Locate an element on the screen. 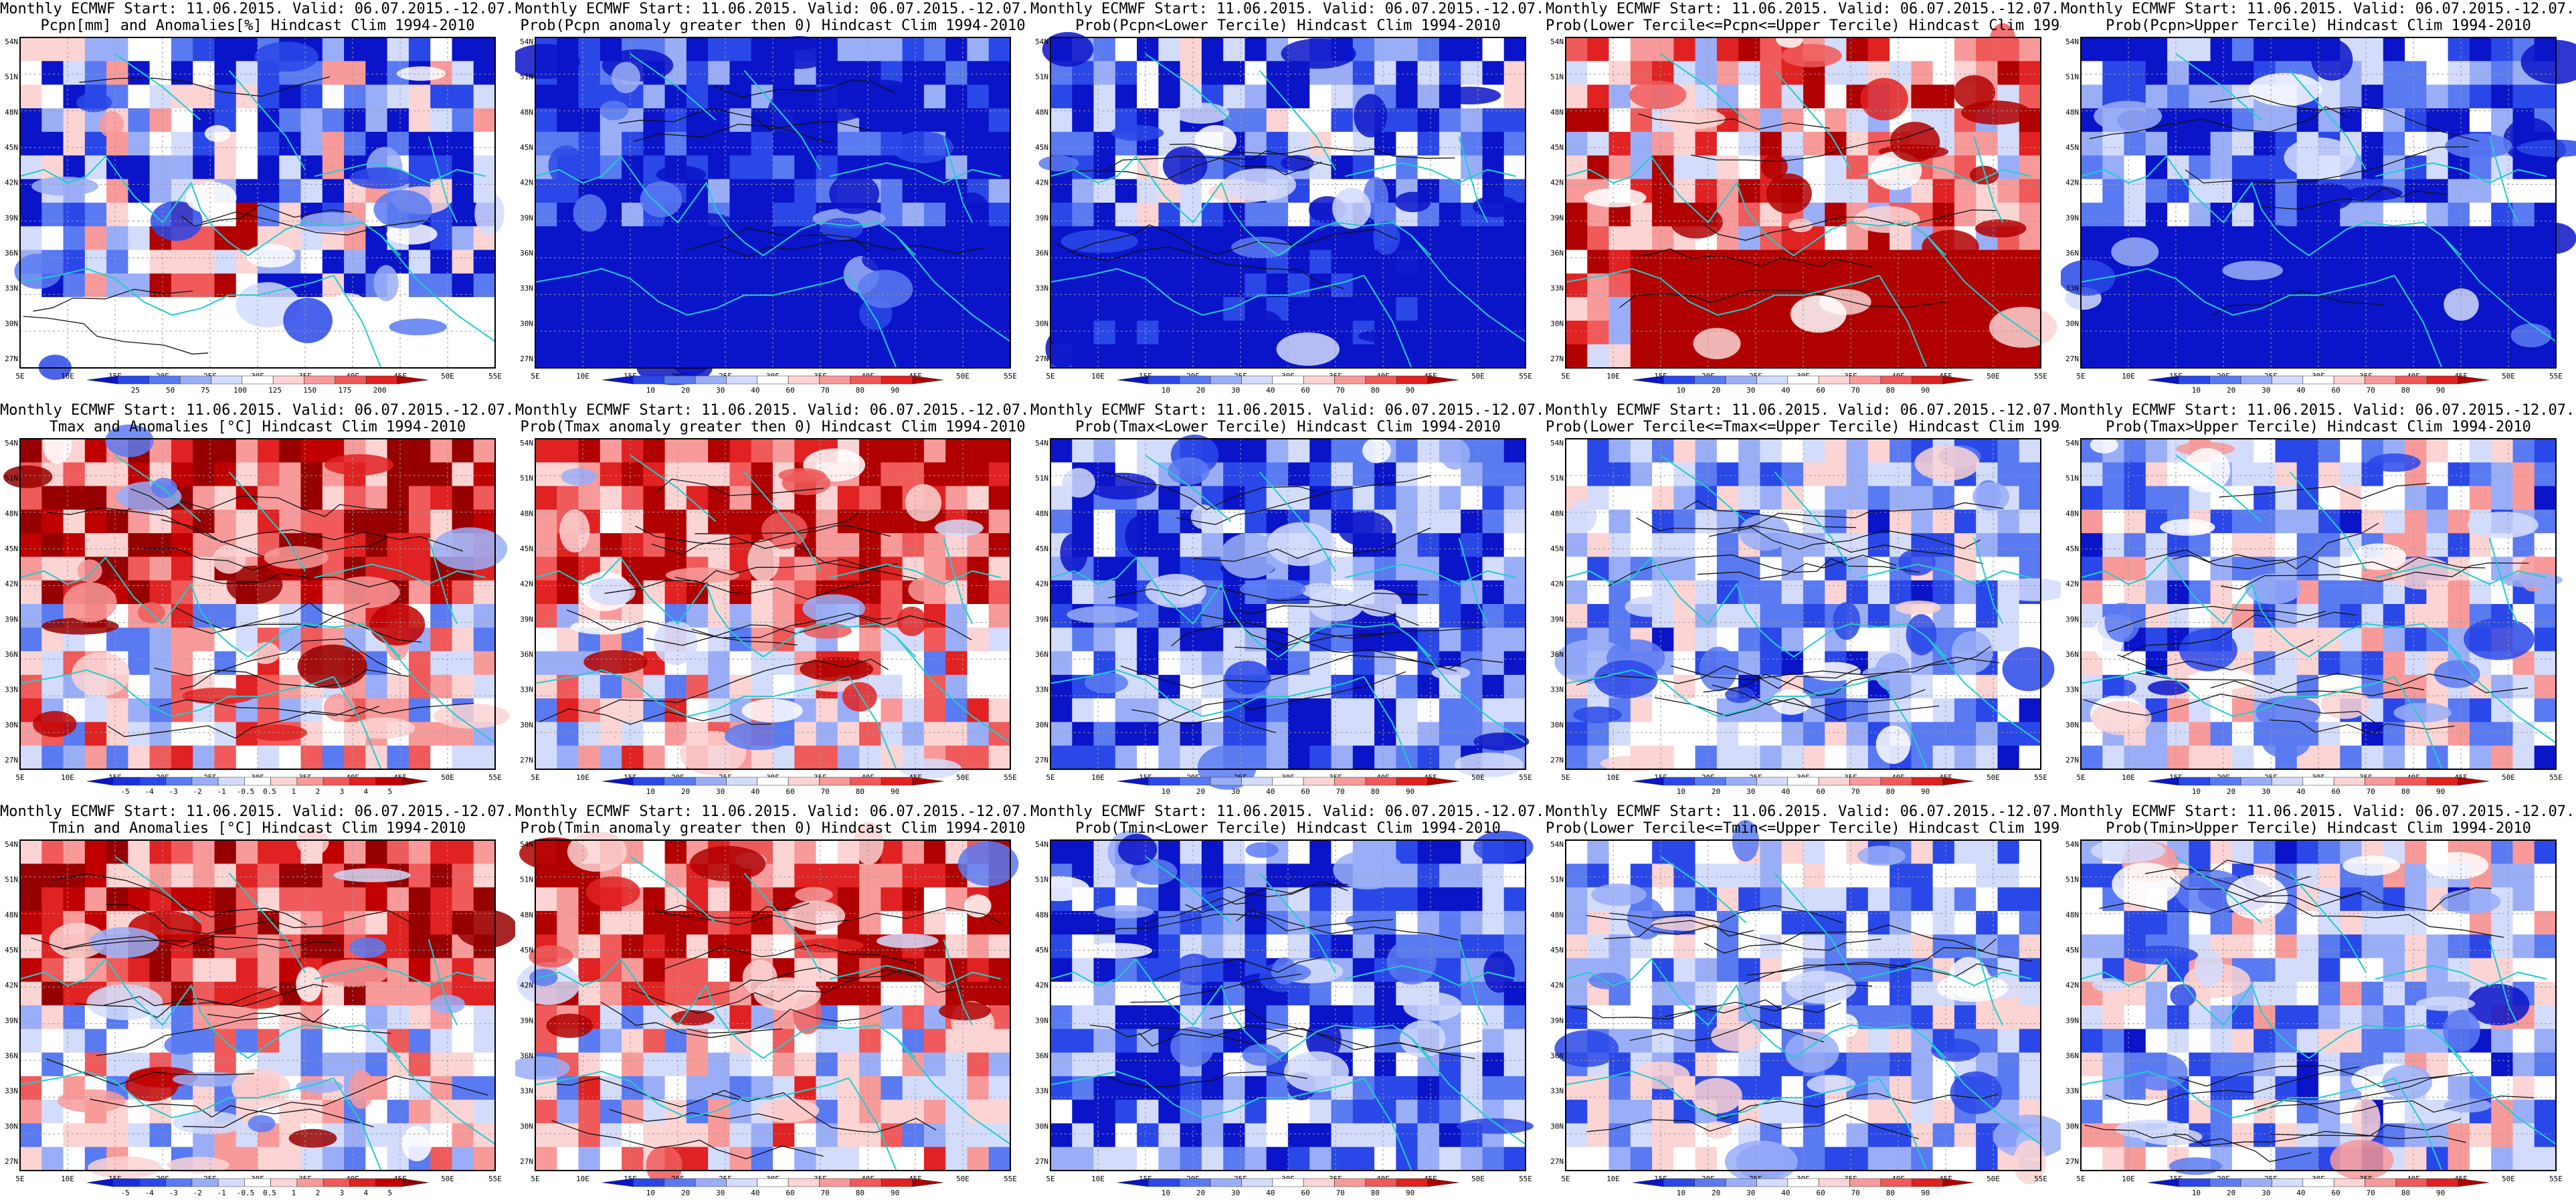  lat-tick-label: 51N is located at coordinates (1041, 77).